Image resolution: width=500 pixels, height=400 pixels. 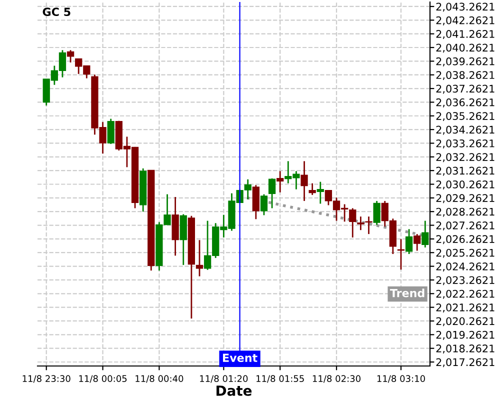 I want to click on x-tick-label: 11/8 03:10, so click(x=401, y=379).